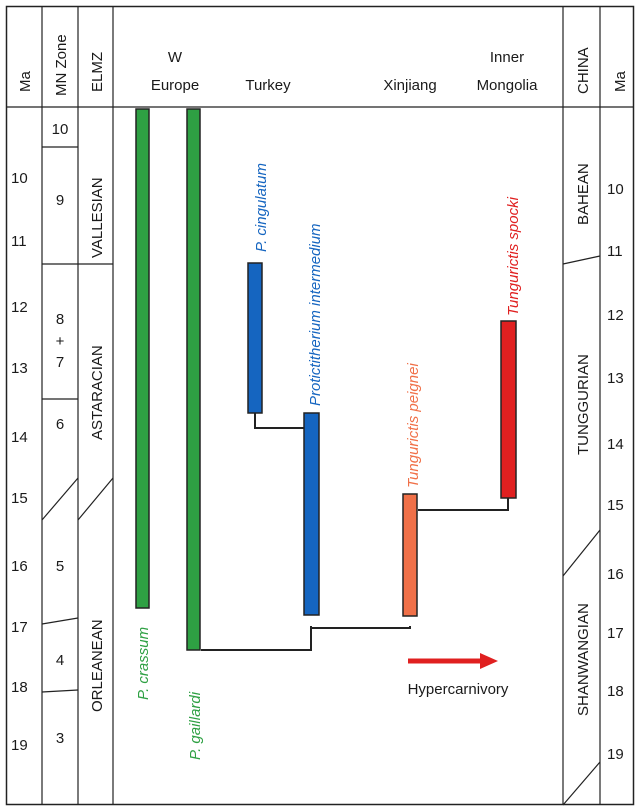 The width and height of the screenshot is (635, 812). Describe the element at coordinates (19, 437) in the screenshot. I see `ma-left-tick: 14` at that location.